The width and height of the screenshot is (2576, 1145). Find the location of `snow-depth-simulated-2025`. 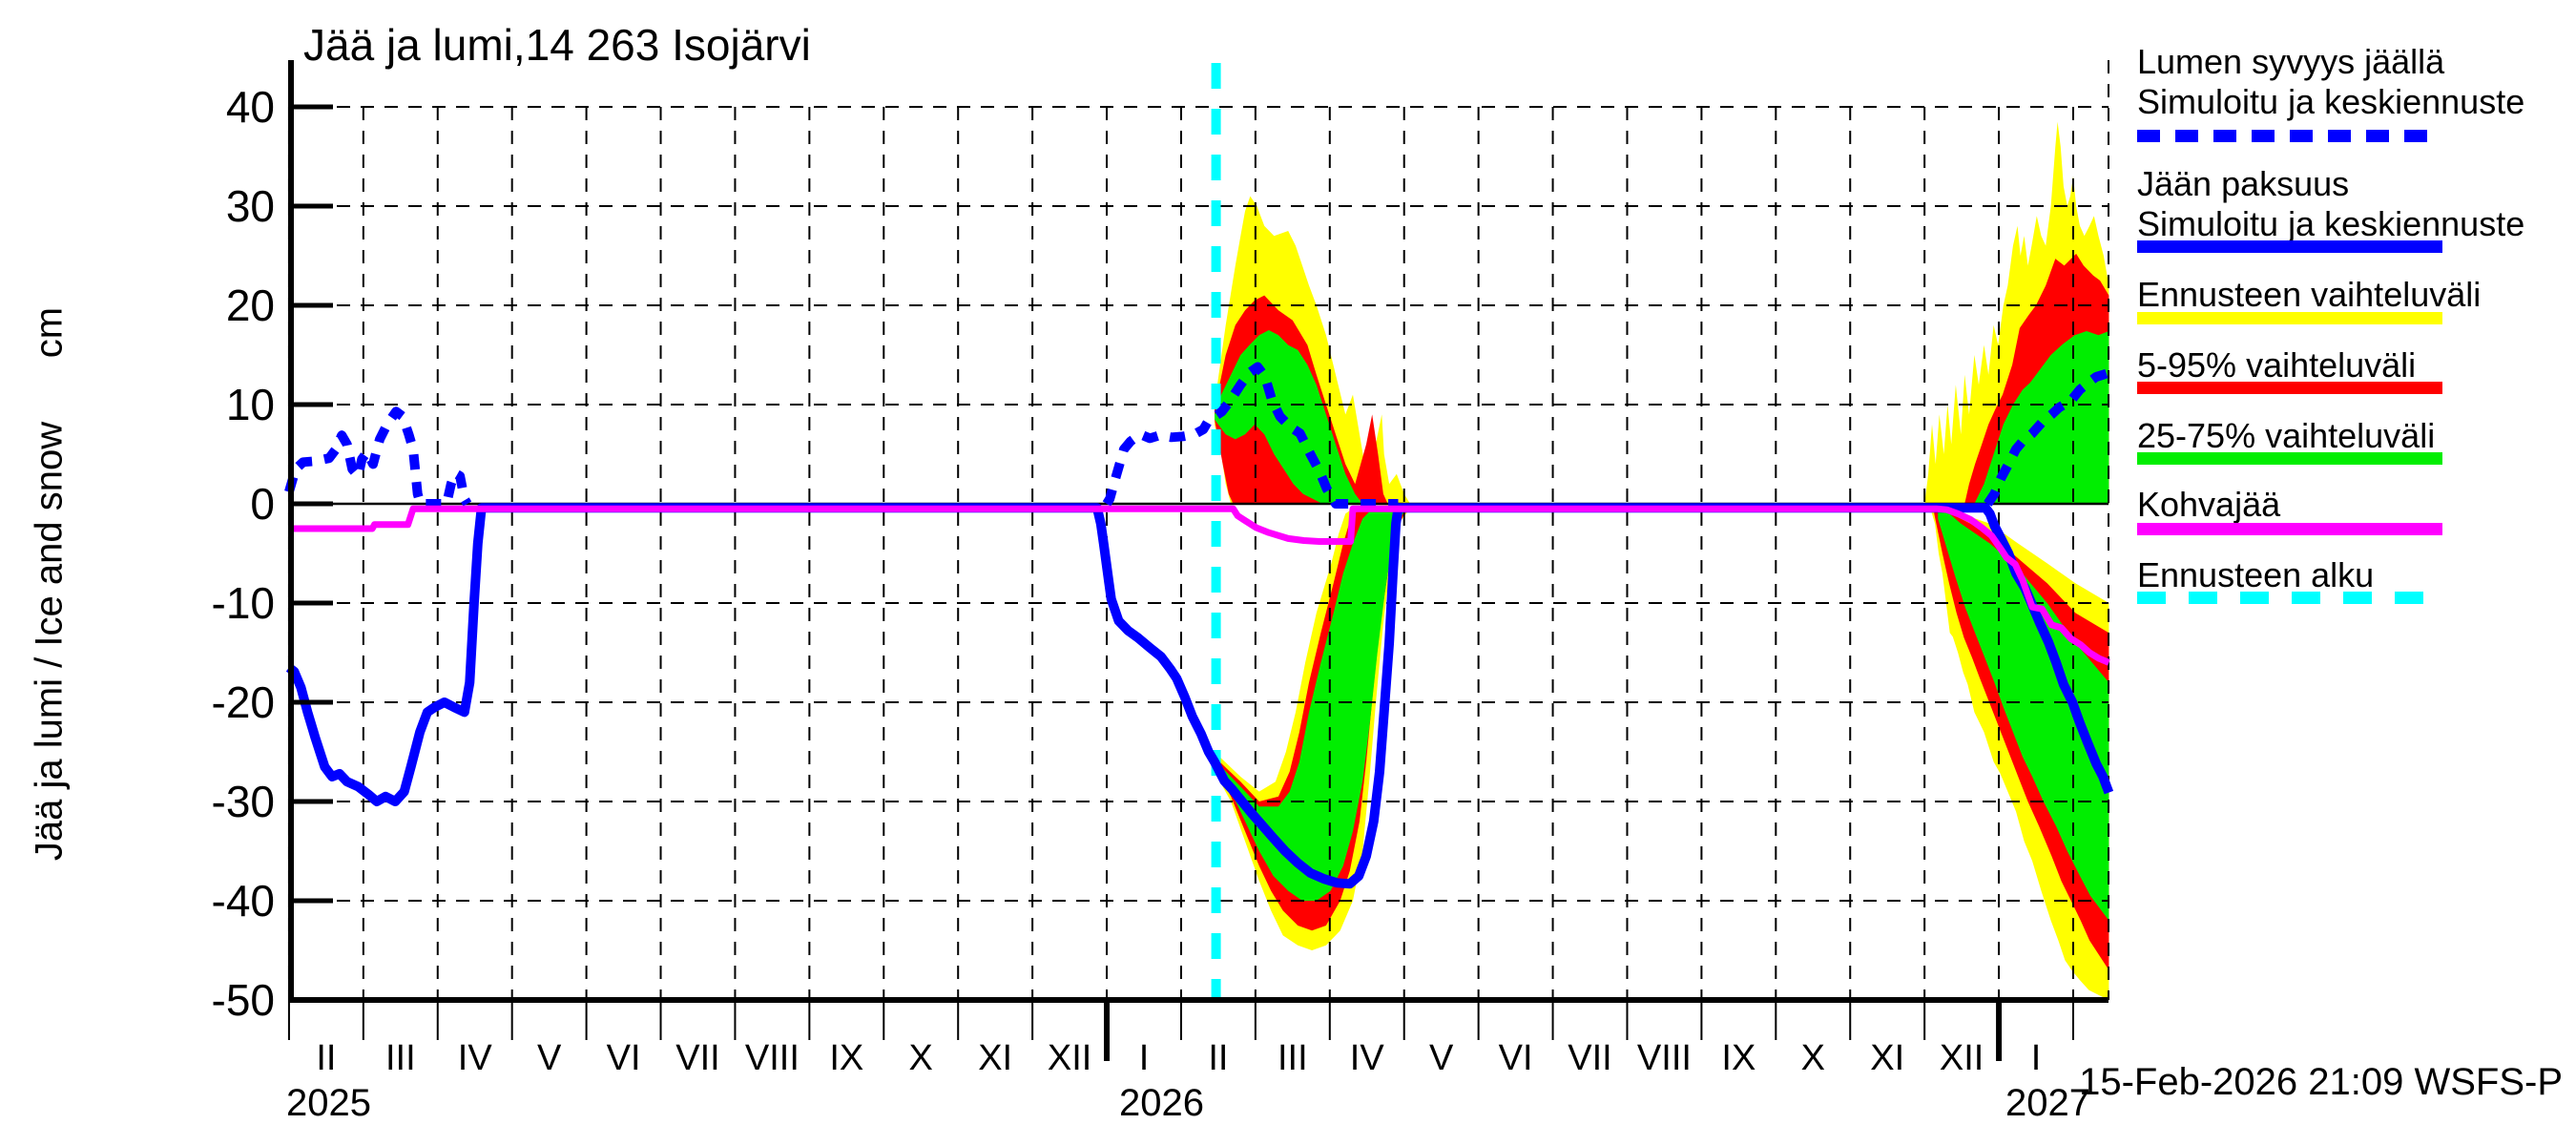

snow-depth-simulated-2025 is located at coordinates (378, 458).